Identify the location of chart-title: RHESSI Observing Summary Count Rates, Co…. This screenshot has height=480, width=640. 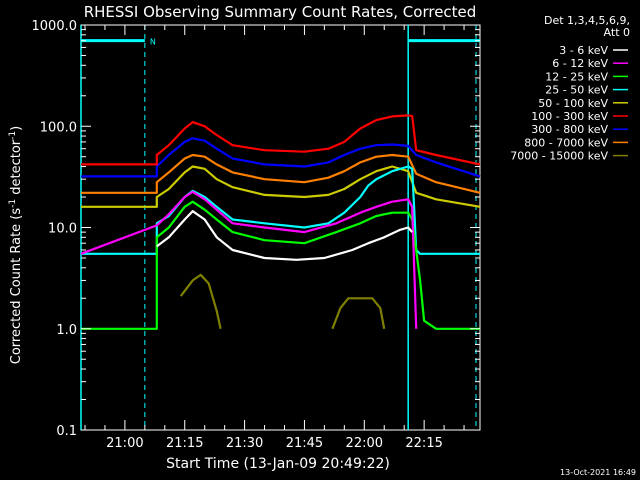
(280, 12).